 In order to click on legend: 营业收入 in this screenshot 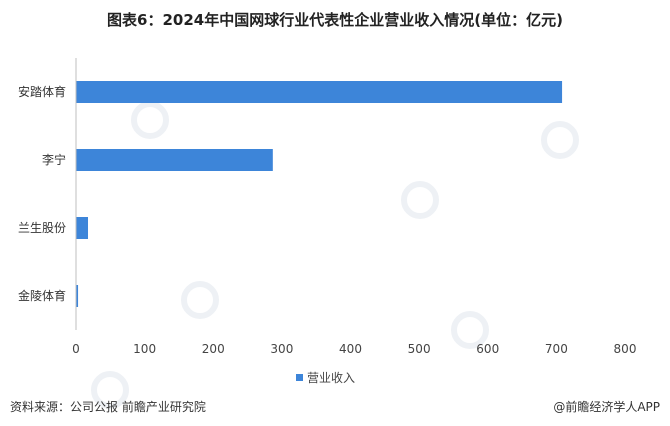, I will do `click(325, 378)`.